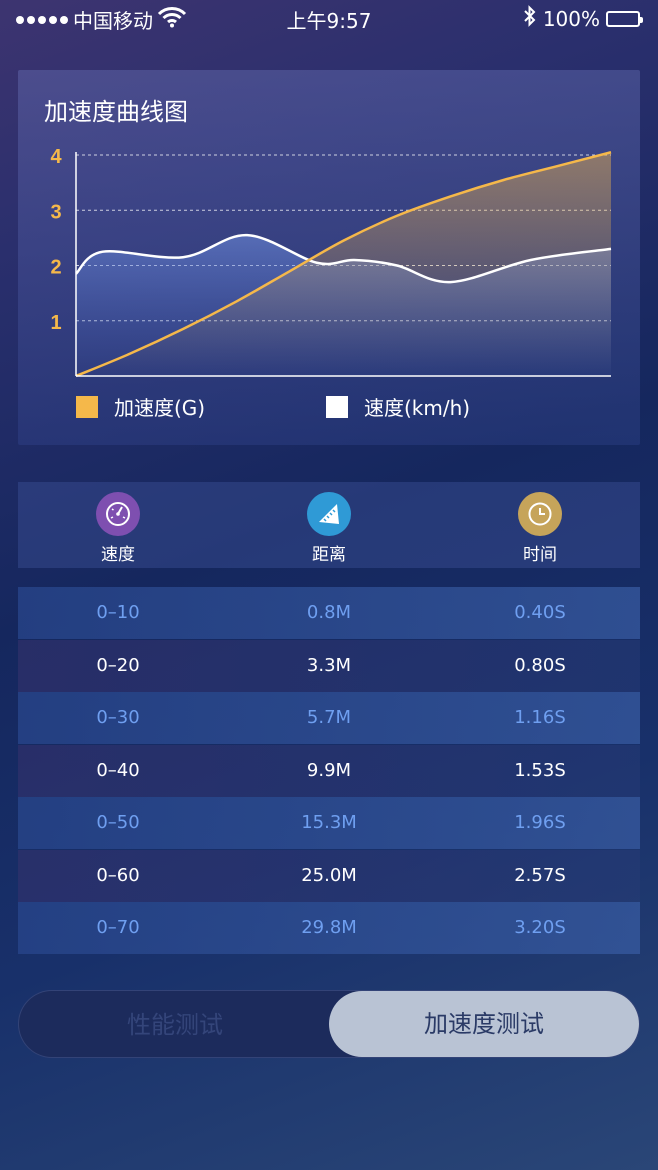  I want to click on tab-time: 时间, so click(540, 528).